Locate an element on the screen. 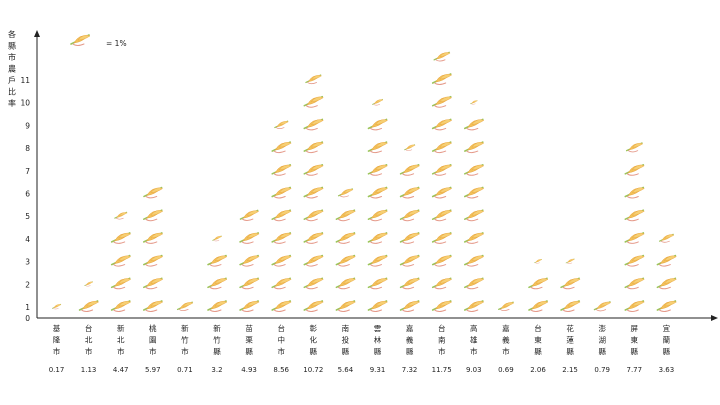  data-label: 3.2 is located at coordinates (216, 370).